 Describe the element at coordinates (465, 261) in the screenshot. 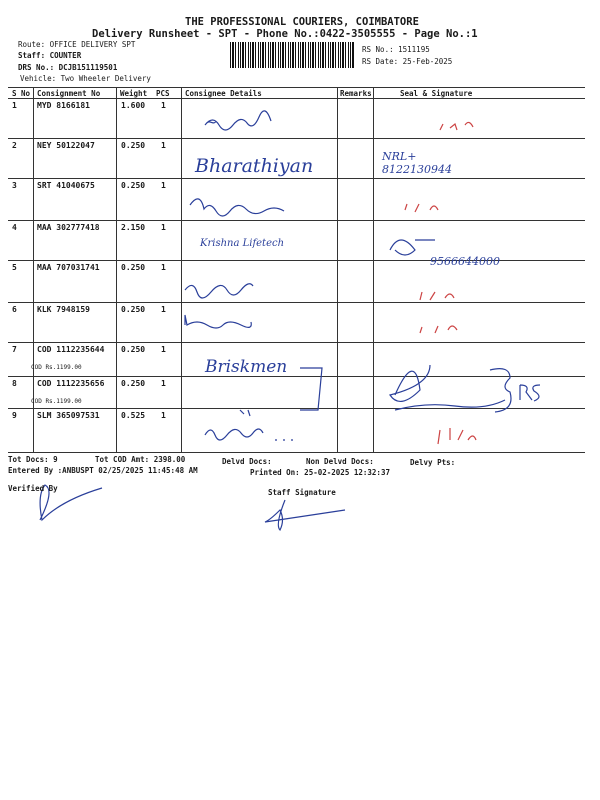

I see `handwriting-row4-seal: 9566644000` at that location.